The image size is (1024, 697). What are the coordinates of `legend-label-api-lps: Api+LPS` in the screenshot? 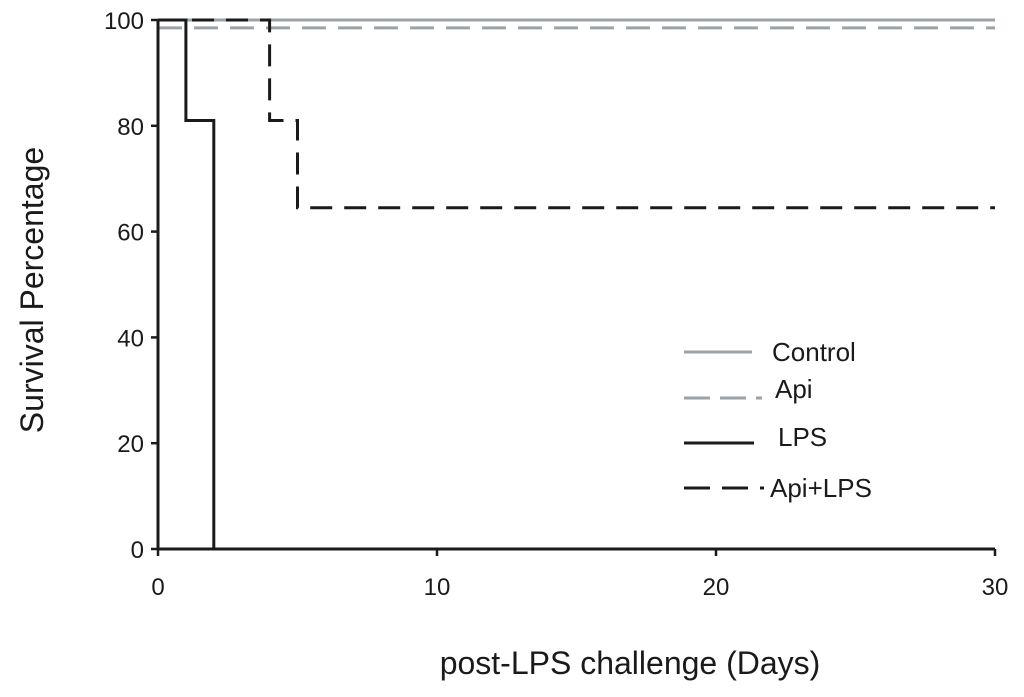 It's located at (821, 488).